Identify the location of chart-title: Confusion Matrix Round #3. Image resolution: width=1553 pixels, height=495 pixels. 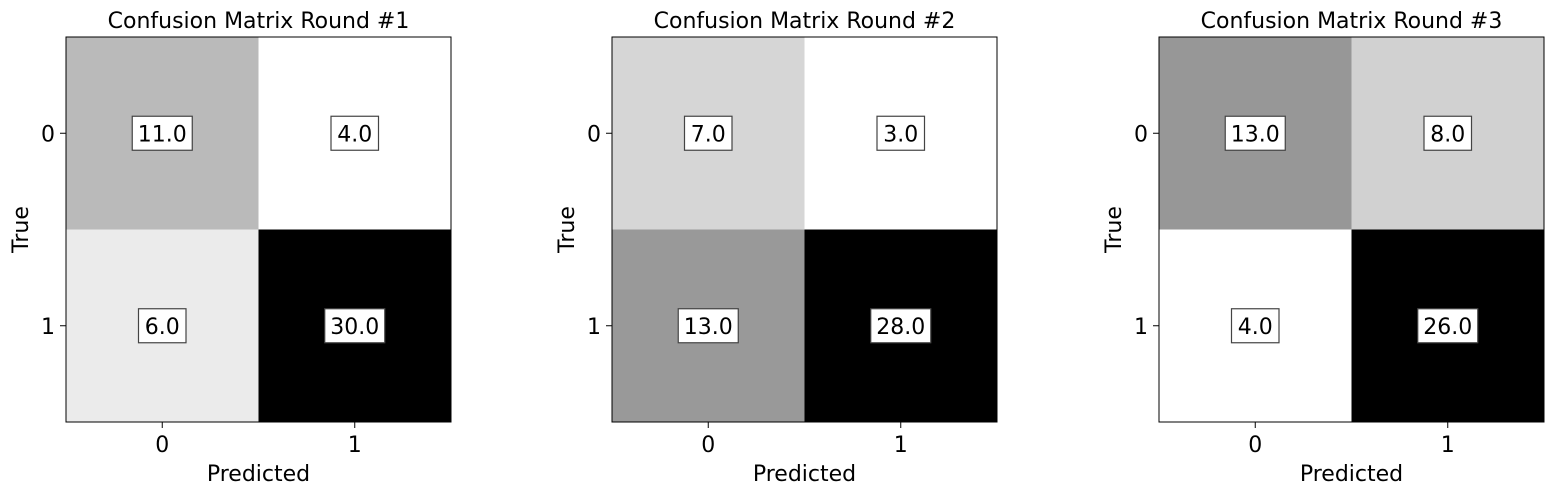
(1352, 21).